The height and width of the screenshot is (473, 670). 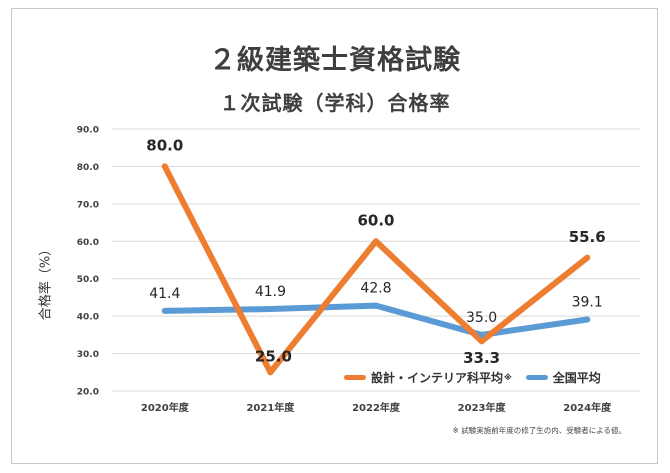 I want to click on legend: 設計・インテリア科平均 ※ 全国平均, so click(x=472, y=377).